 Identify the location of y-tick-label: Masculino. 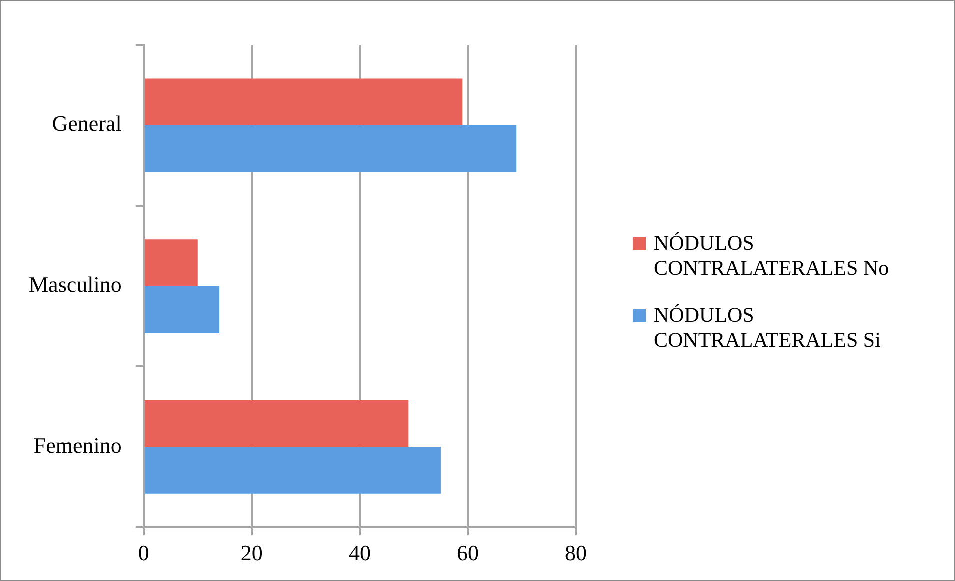
(75, 285).